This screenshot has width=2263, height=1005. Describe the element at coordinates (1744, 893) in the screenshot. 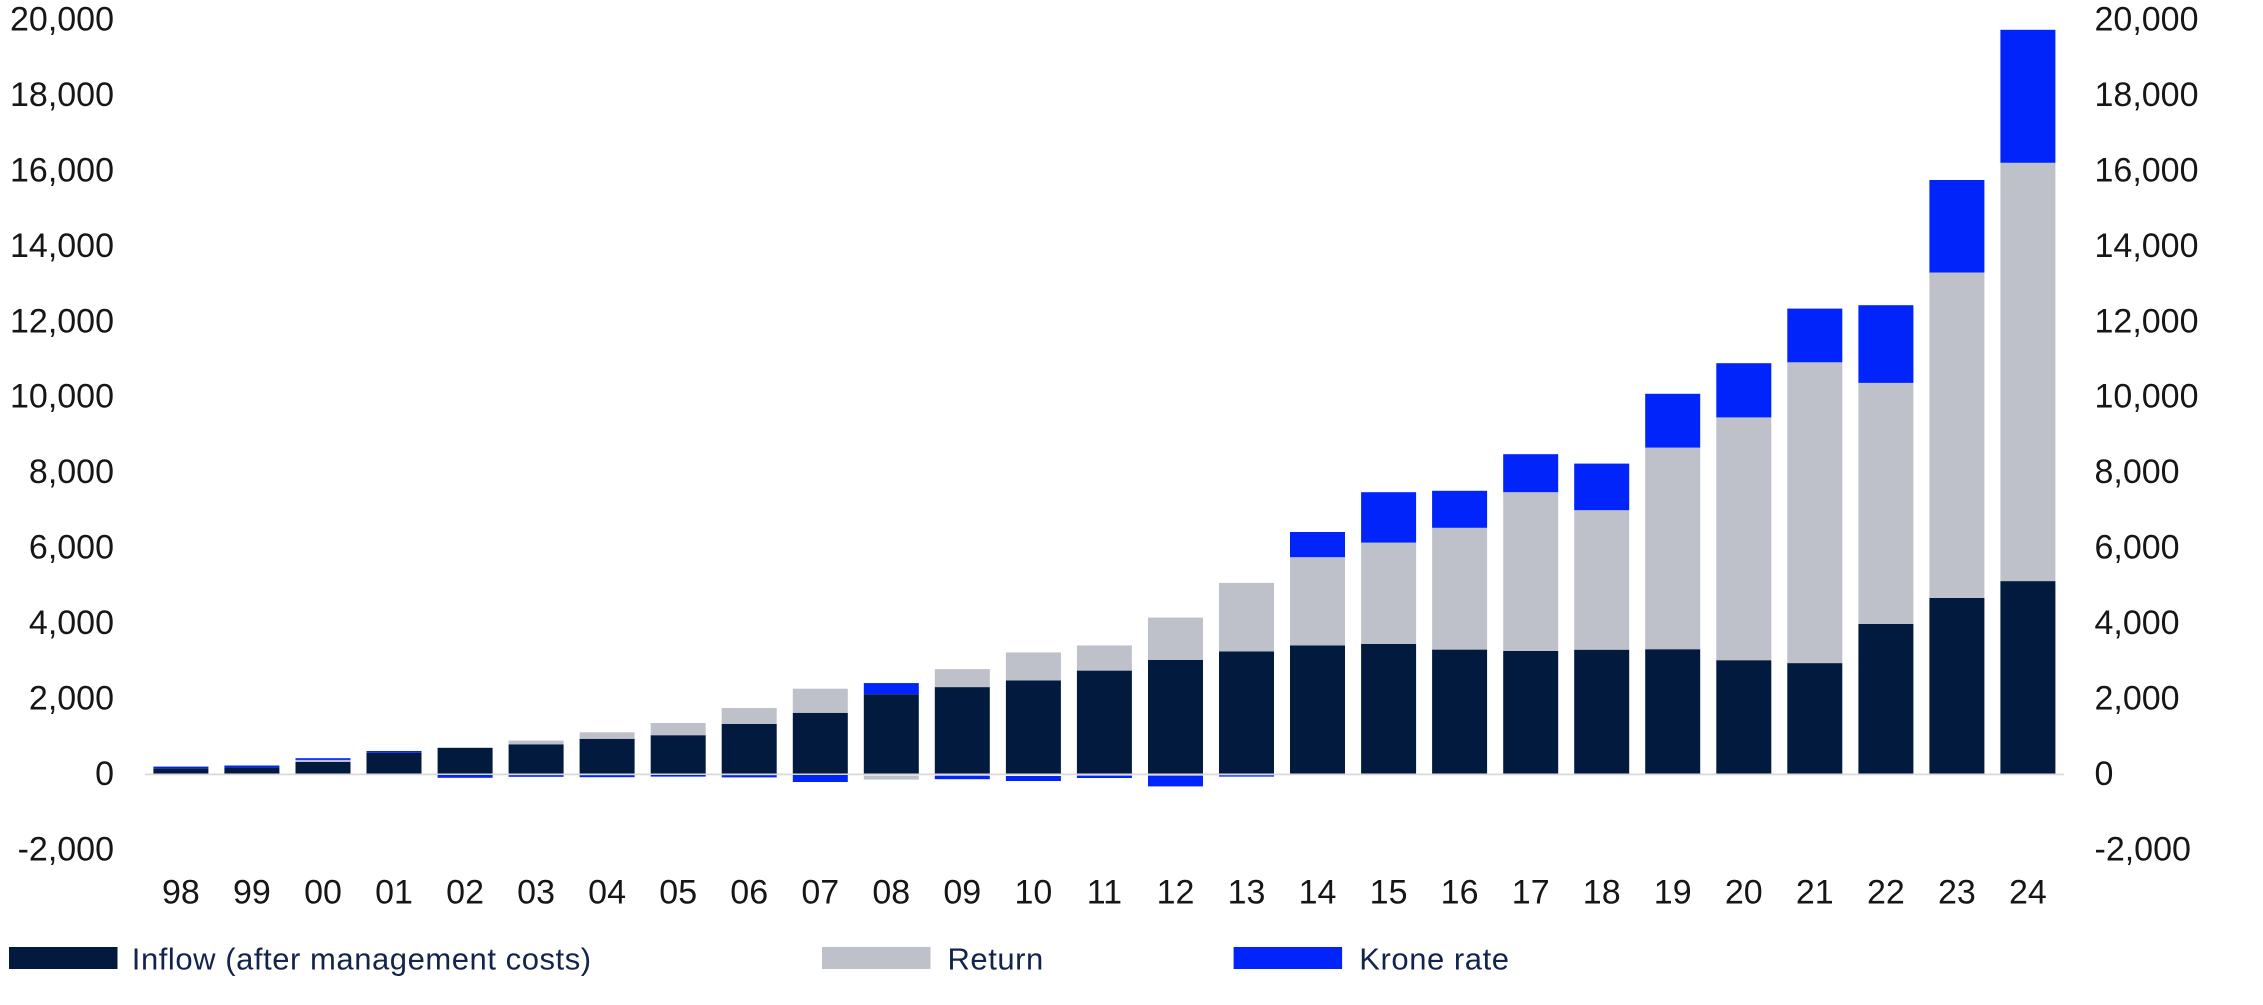

I see `svg-text: 20` at that location.